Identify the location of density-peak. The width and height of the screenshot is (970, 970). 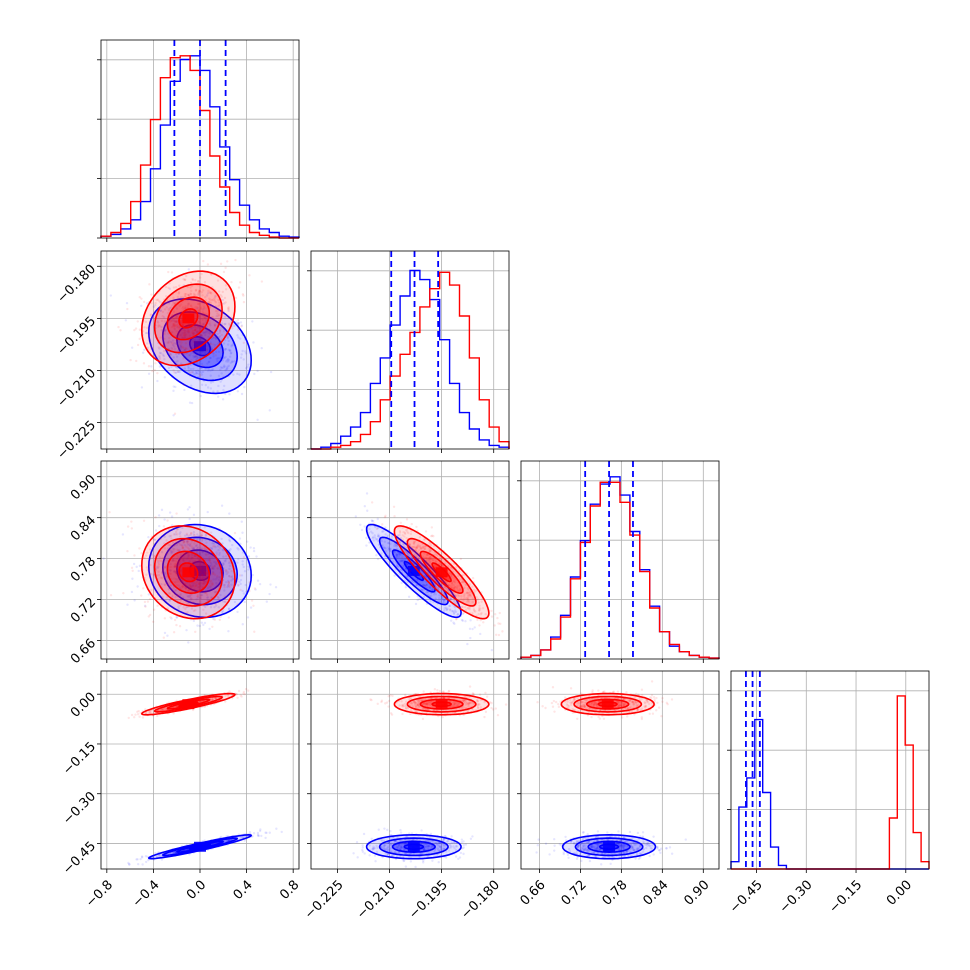
(200, 570).